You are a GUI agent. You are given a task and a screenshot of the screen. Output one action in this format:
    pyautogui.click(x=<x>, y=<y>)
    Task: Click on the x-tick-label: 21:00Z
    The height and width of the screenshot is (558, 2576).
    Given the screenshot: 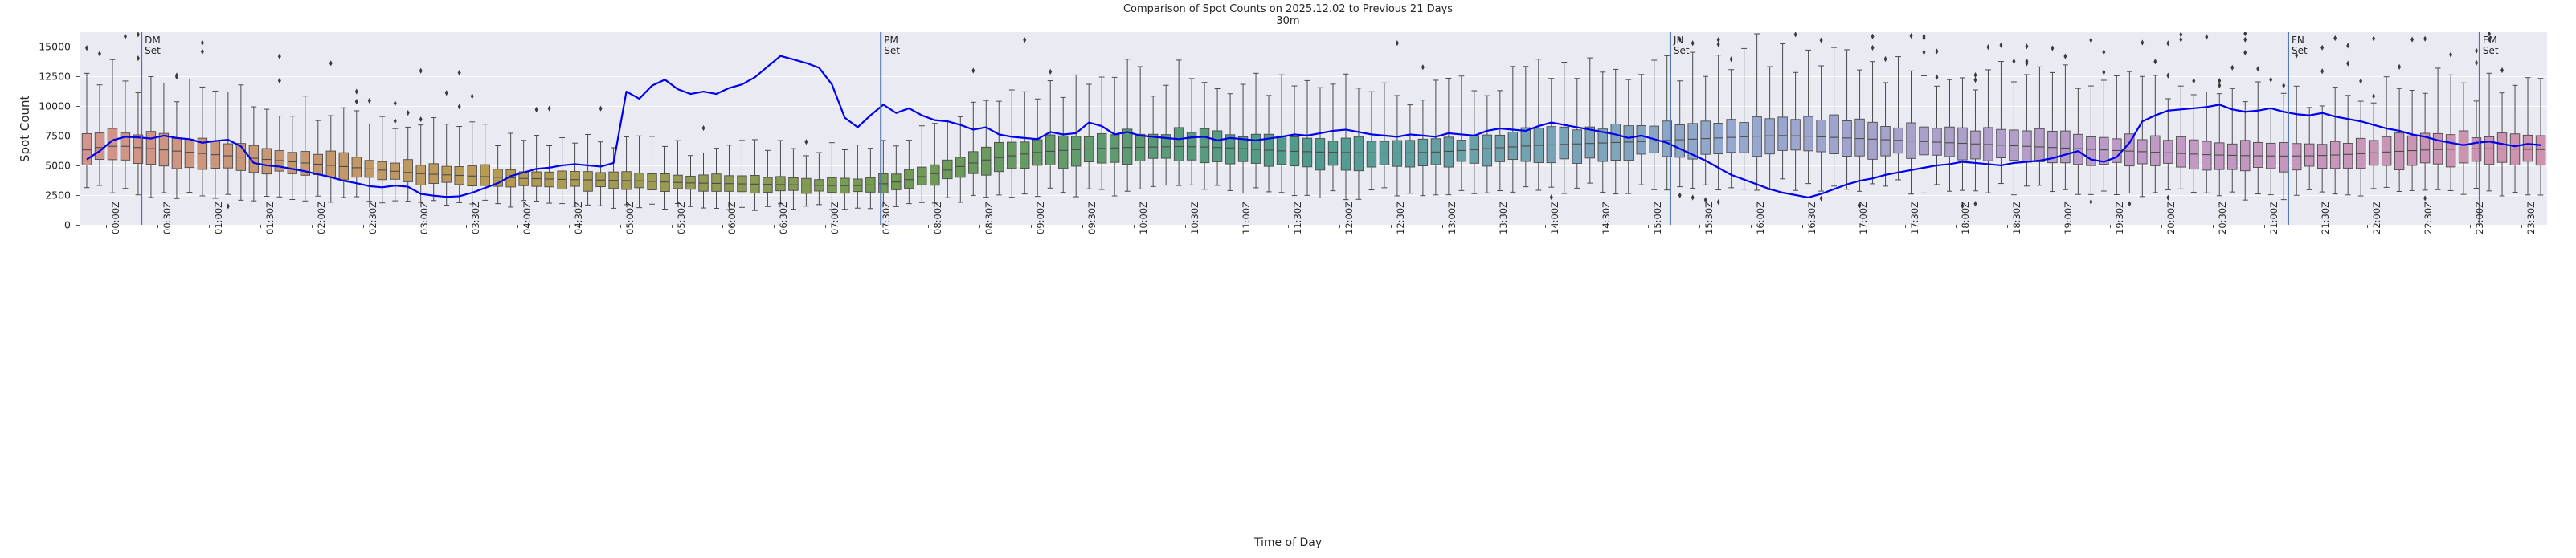 What is the action you would take?
    pyautogui.click(x=2274, y=217)
    